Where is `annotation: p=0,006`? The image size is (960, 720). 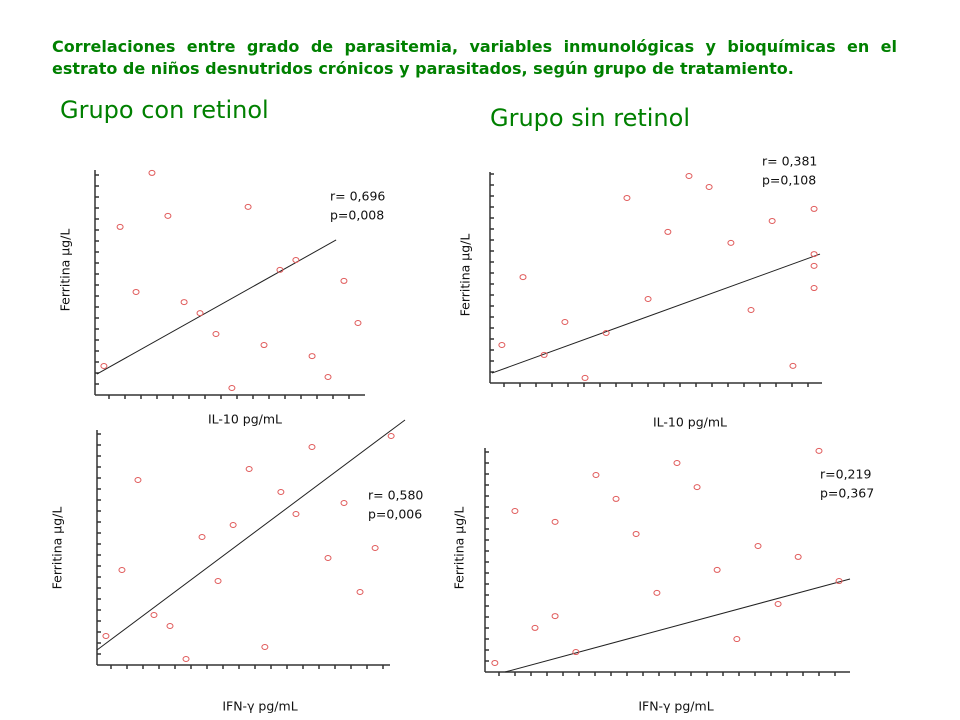
annotation: p=0,006 is located at coordinates (395, 514).